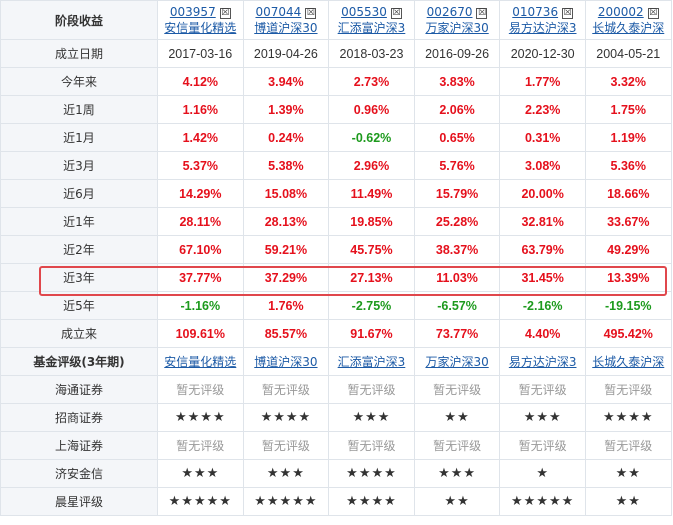 The width and height of the screenshot is (673, 525). Describe the element at coordinates (542, 137) in the screenshot. I see `return-value: 0.31%` at that location.